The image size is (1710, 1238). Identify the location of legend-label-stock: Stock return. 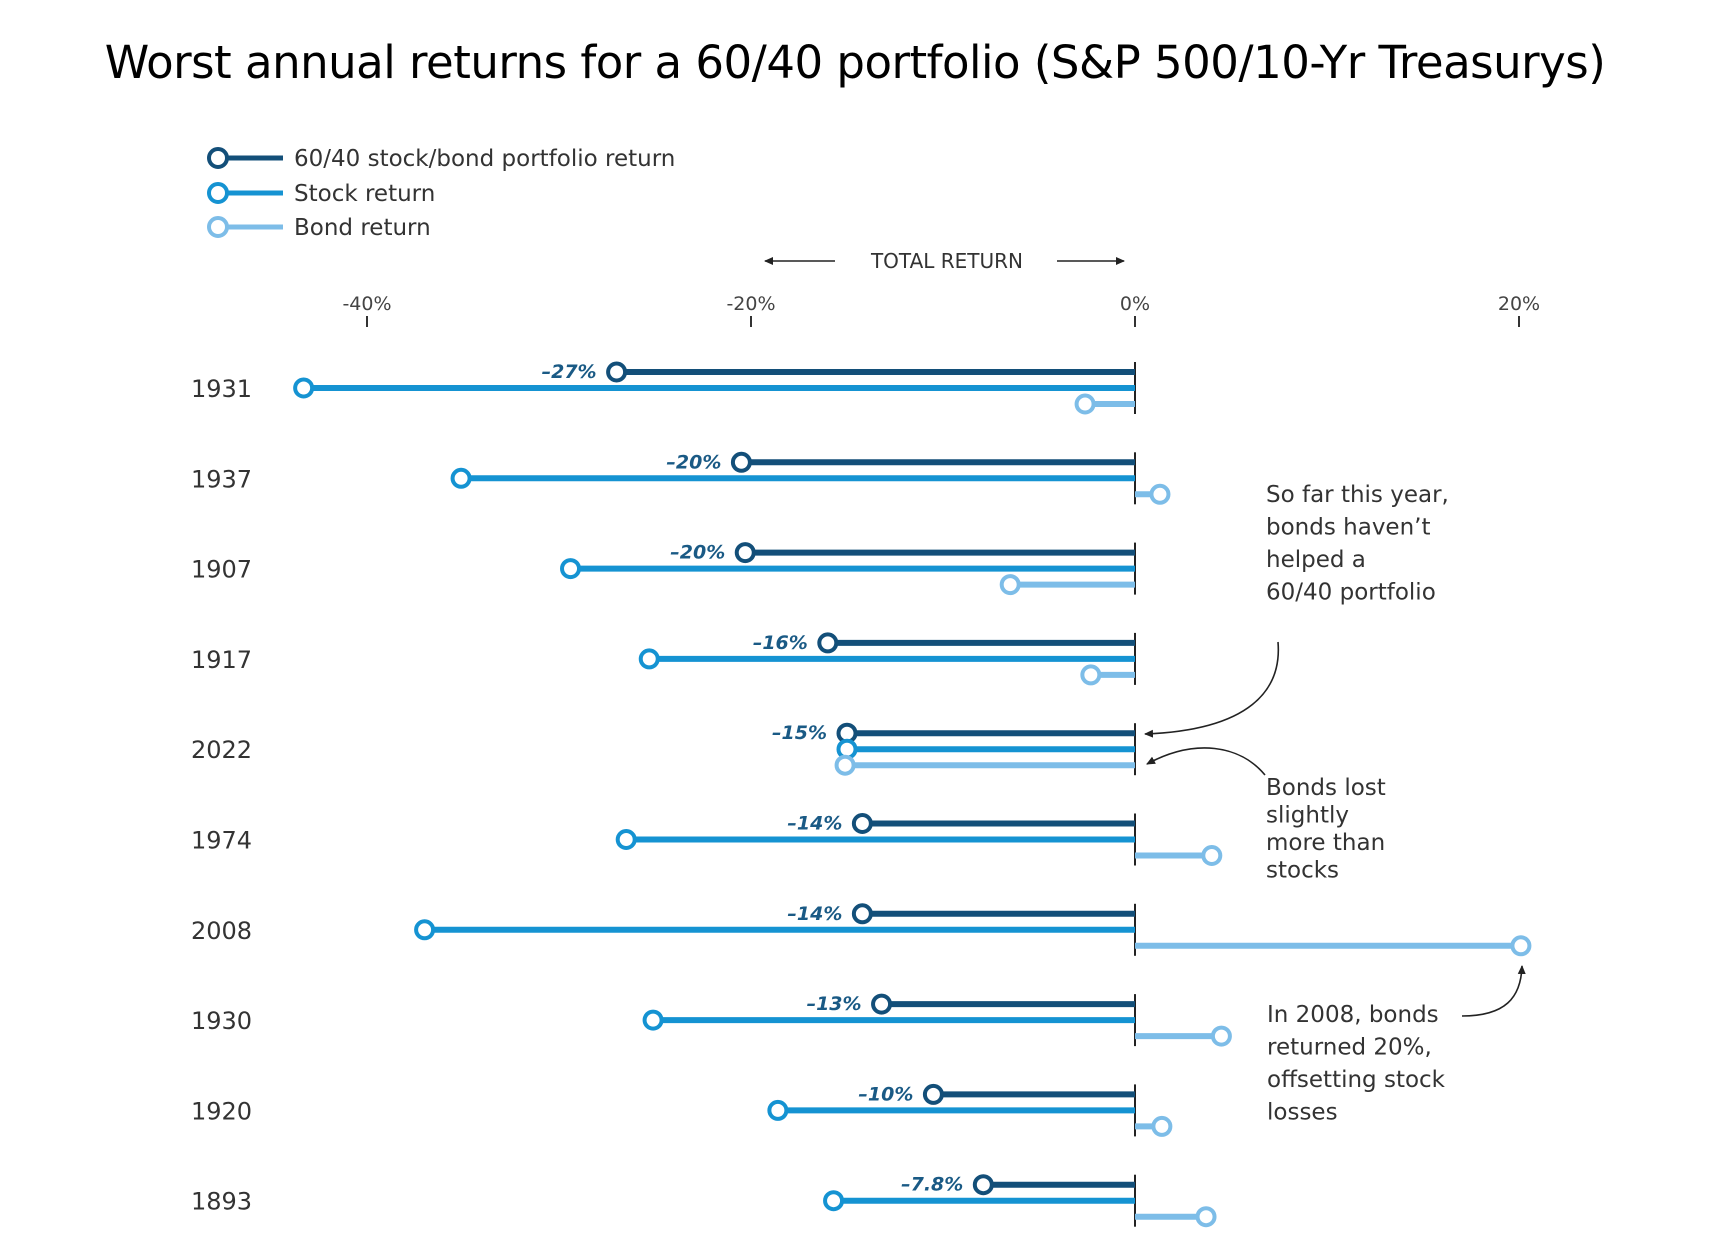
(364, 194).